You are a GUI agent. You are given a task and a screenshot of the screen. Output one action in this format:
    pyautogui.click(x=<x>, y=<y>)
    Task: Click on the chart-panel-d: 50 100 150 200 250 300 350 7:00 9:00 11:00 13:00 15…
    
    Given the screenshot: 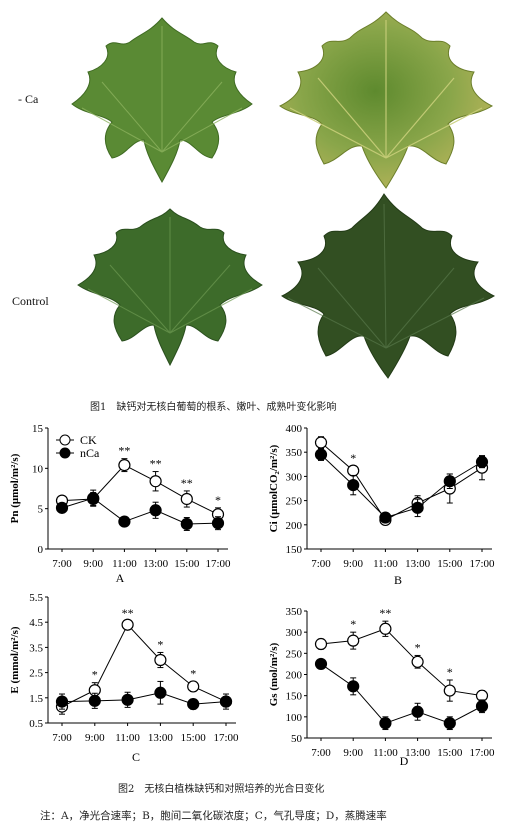 What is the action you would take?
    pyautogui.click(x=381, y=687)
    